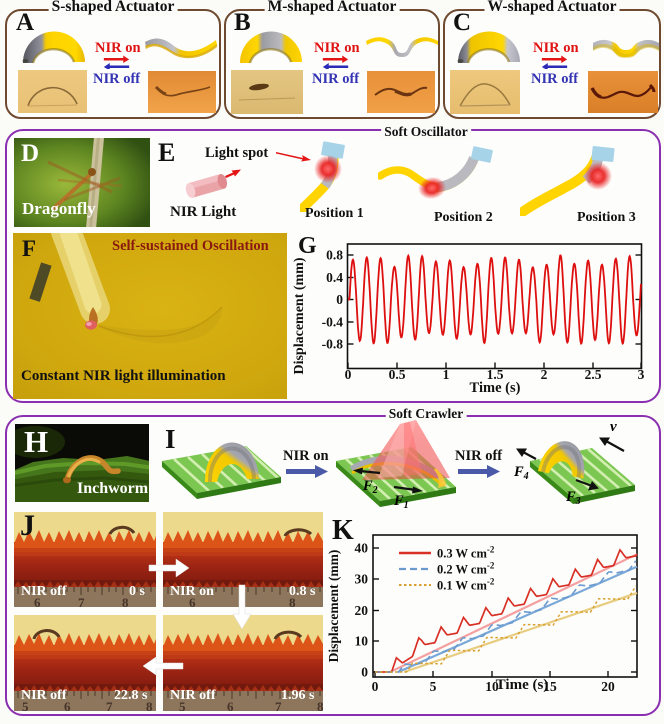 The height and width of the screenshot is (724, 664). What do you see at coordinates (333, 344) in the screenshot?
I see `svg-text: -0.8` at bounding box center [333, 344].